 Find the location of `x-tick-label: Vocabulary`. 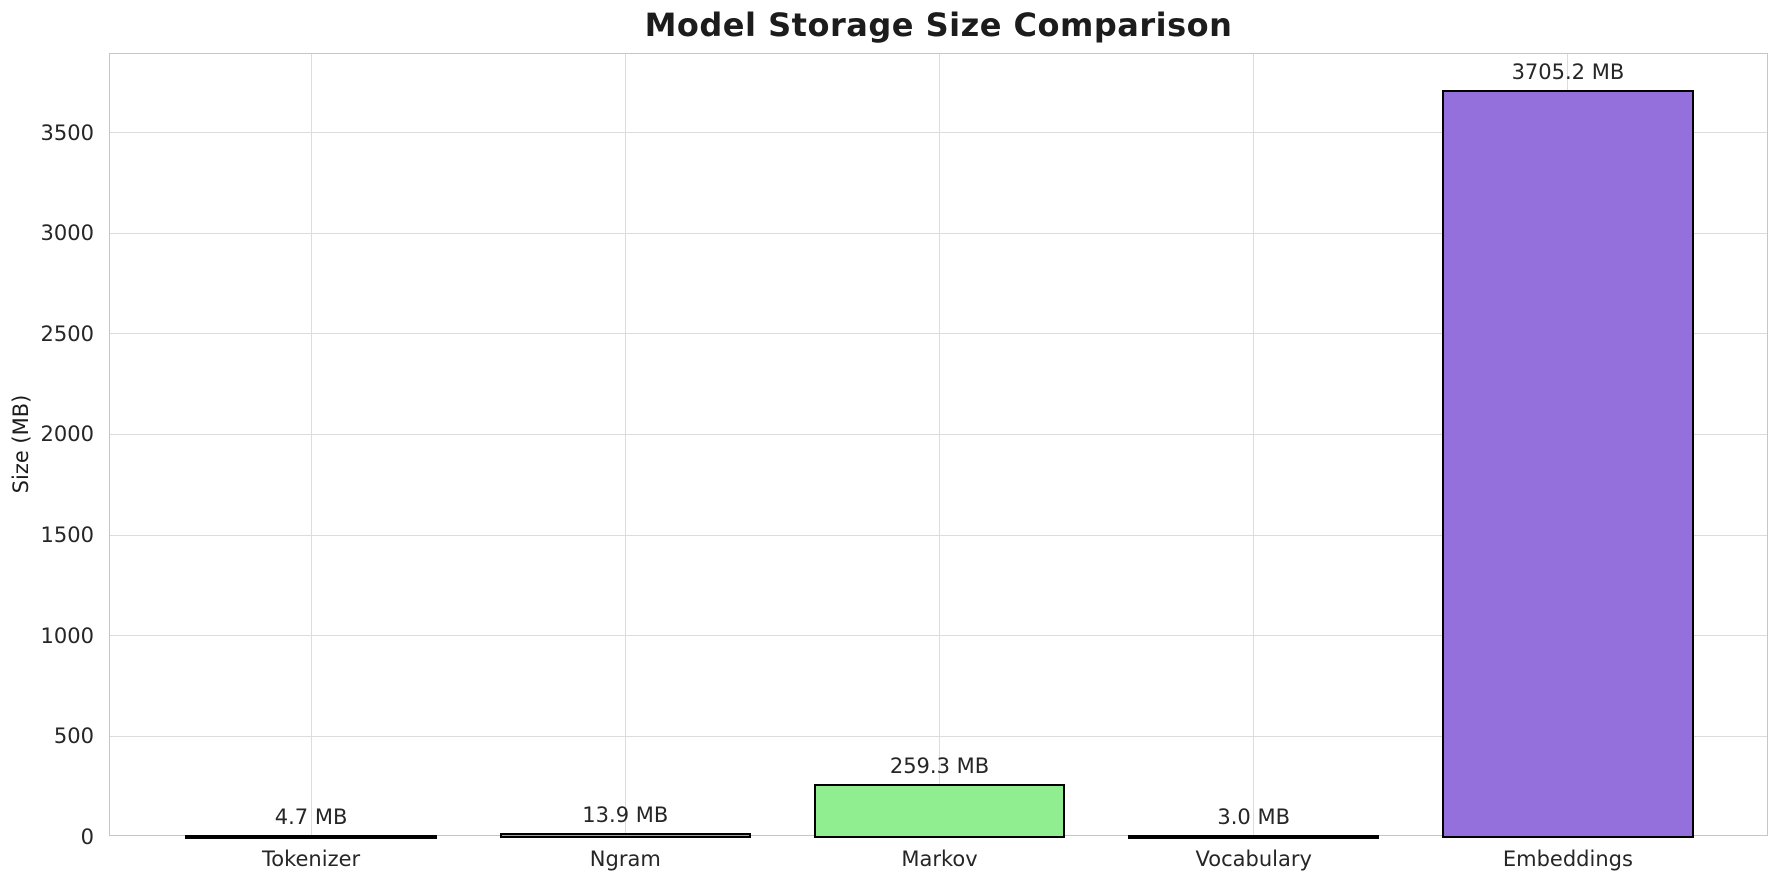

x-tick-label: Vocabulary is located at coordinates (1253, 859).